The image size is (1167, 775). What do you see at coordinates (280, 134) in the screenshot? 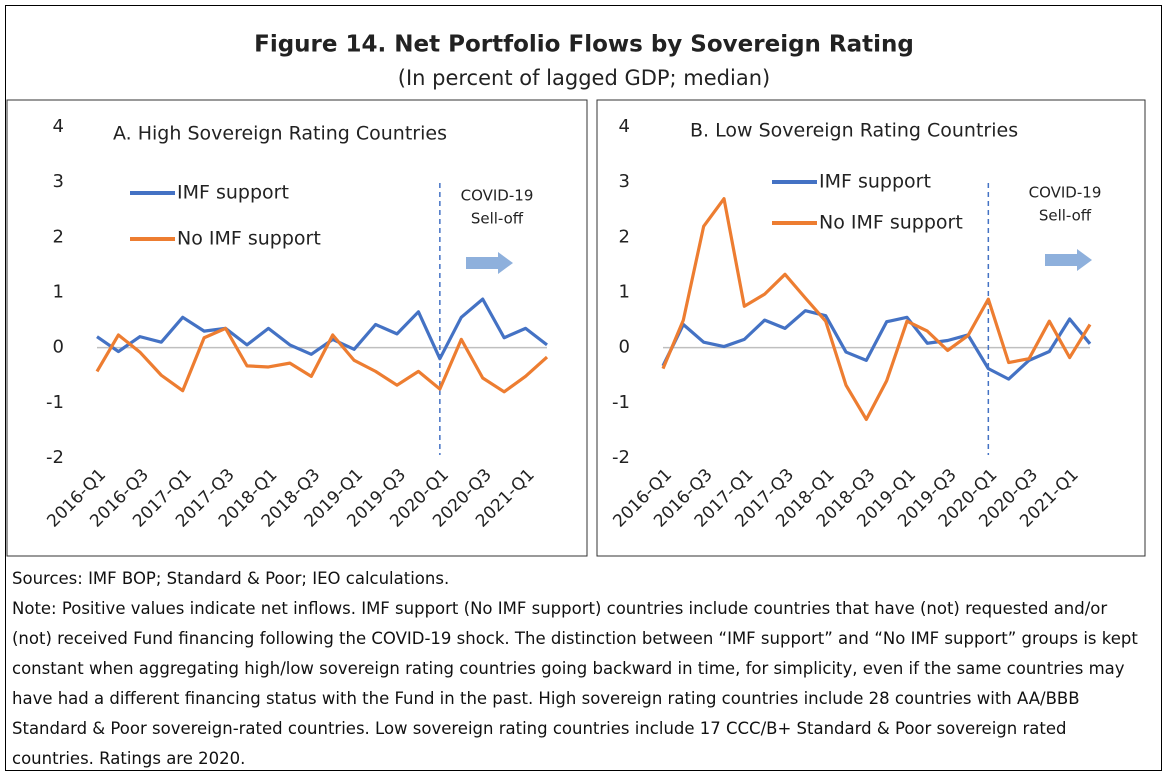
I see `panel-title: A. High Sovereign Rating Countries` at bounding box center [280, 134].